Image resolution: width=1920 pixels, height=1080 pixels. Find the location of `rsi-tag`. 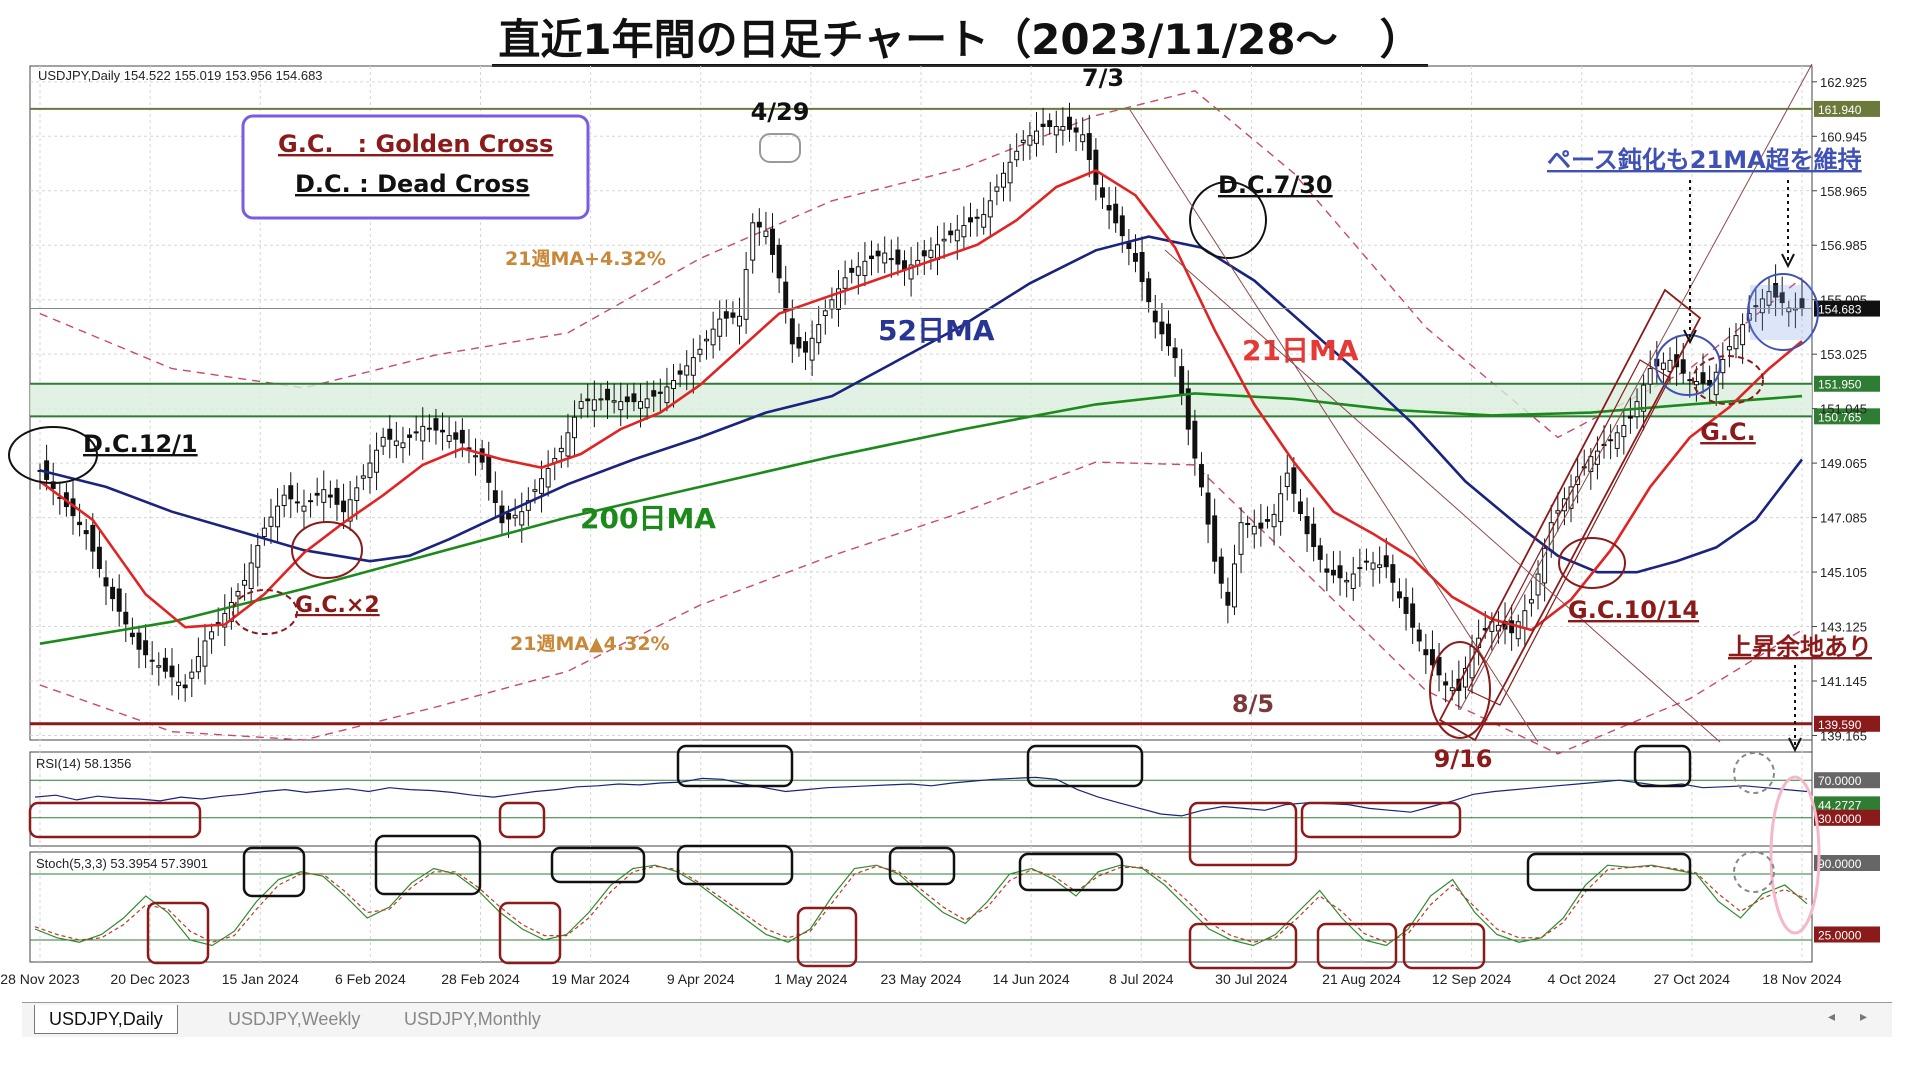

rsi-tag is located at coordinates (1847, 780).